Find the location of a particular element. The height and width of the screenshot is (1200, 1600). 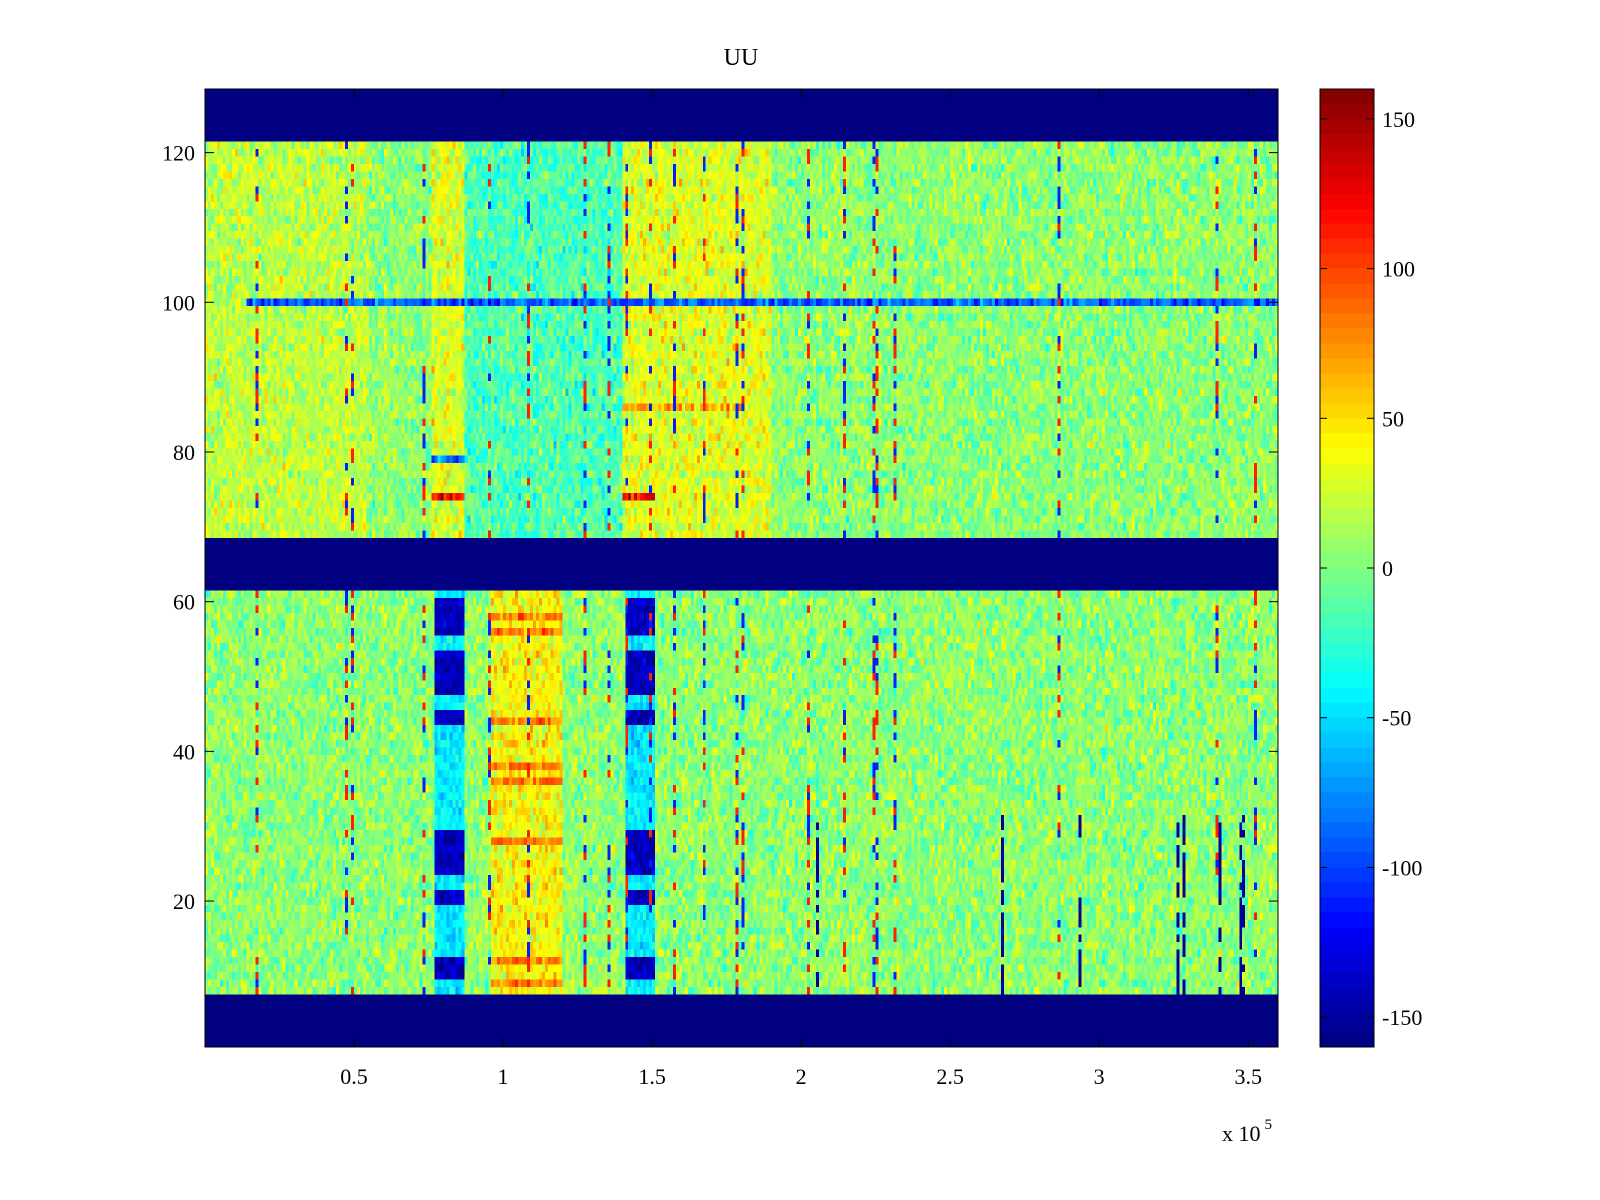

y-tick-label: 60 is located at coordinates (184, 602).